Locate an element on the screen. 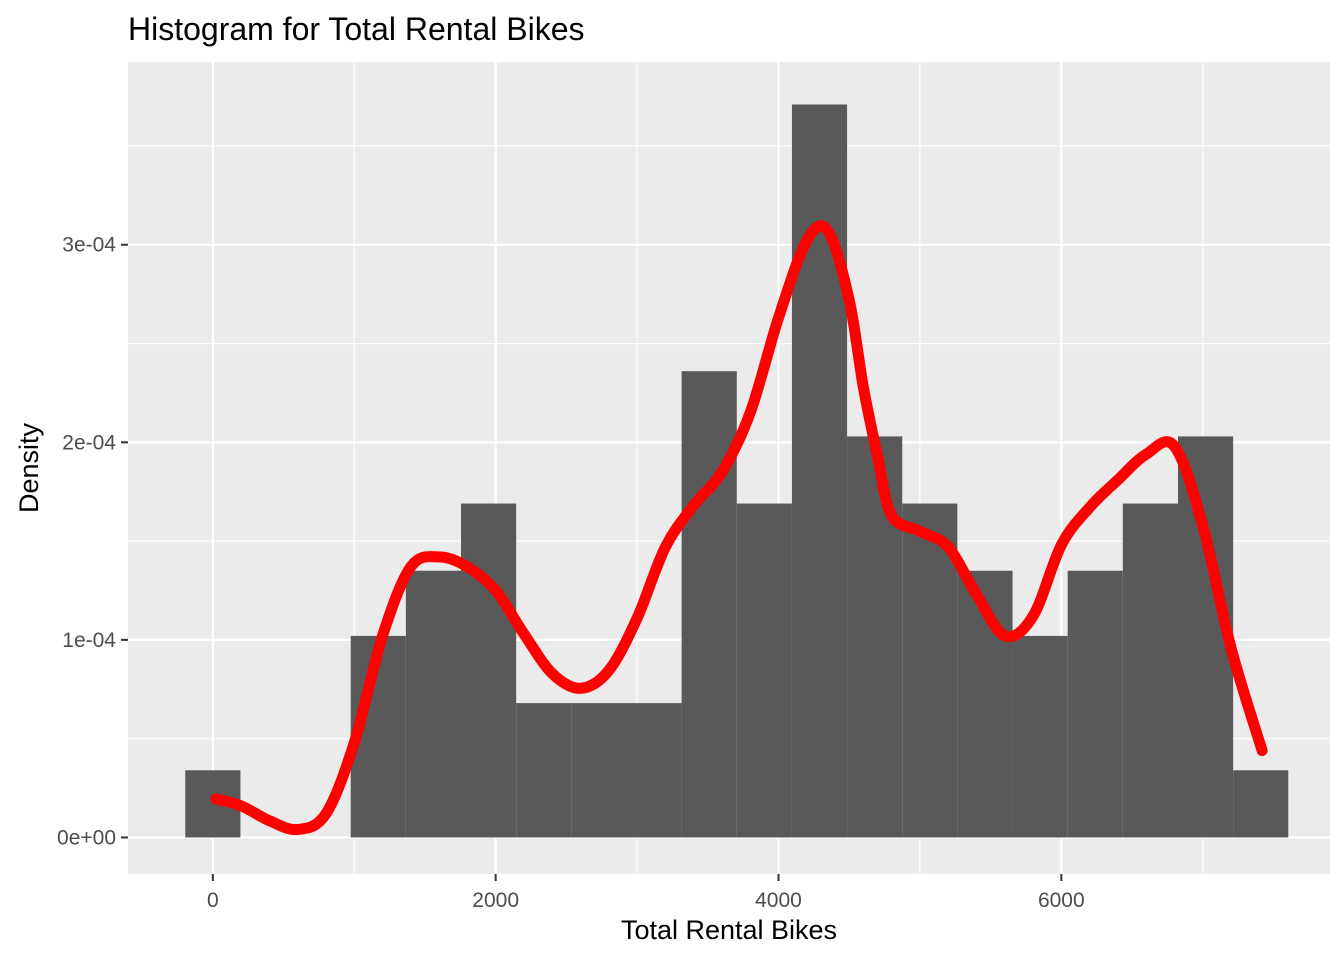 The image size is (1344, 960). x-tick-label: 2000 is located at coordinates (495, 900).